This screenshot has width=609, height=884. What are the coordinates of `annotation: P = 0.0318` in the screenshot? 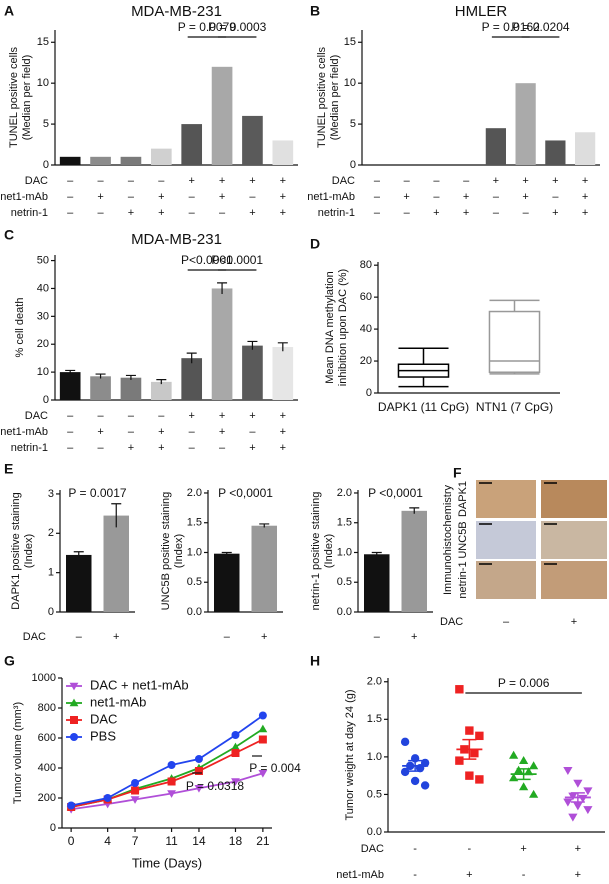 It's located at (215, 786).